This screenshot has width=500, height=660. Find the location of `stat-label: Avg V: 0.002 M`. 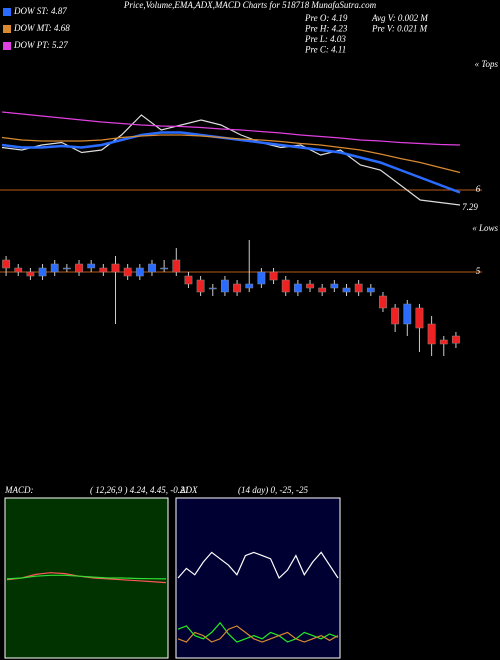

stat-label: Avg V: 0.002 M is located at coordinates (399, 18).